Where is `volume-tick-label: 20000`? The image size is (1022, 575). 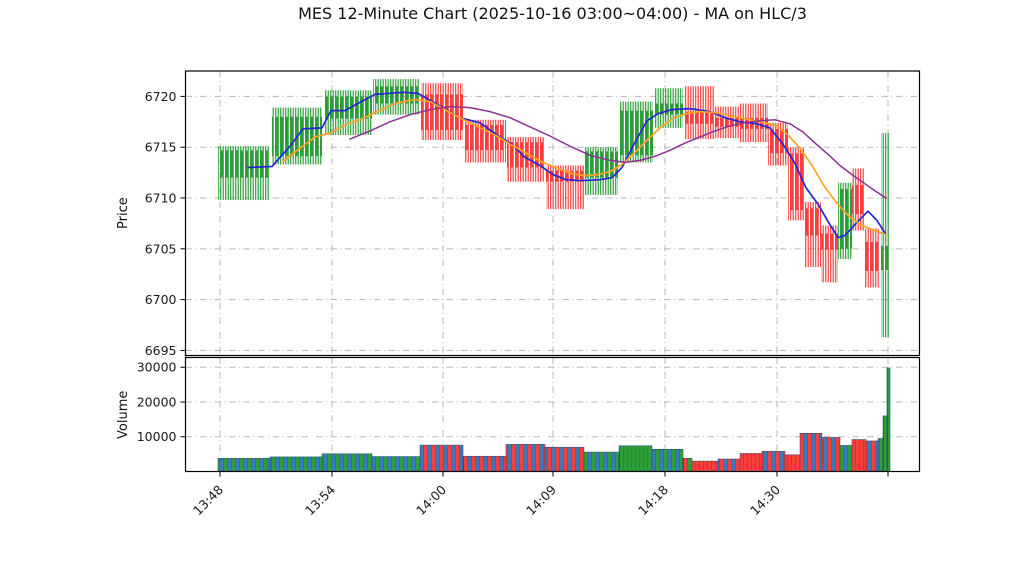 volume-tick-label: 20000 is located at coordinates (157, 401).